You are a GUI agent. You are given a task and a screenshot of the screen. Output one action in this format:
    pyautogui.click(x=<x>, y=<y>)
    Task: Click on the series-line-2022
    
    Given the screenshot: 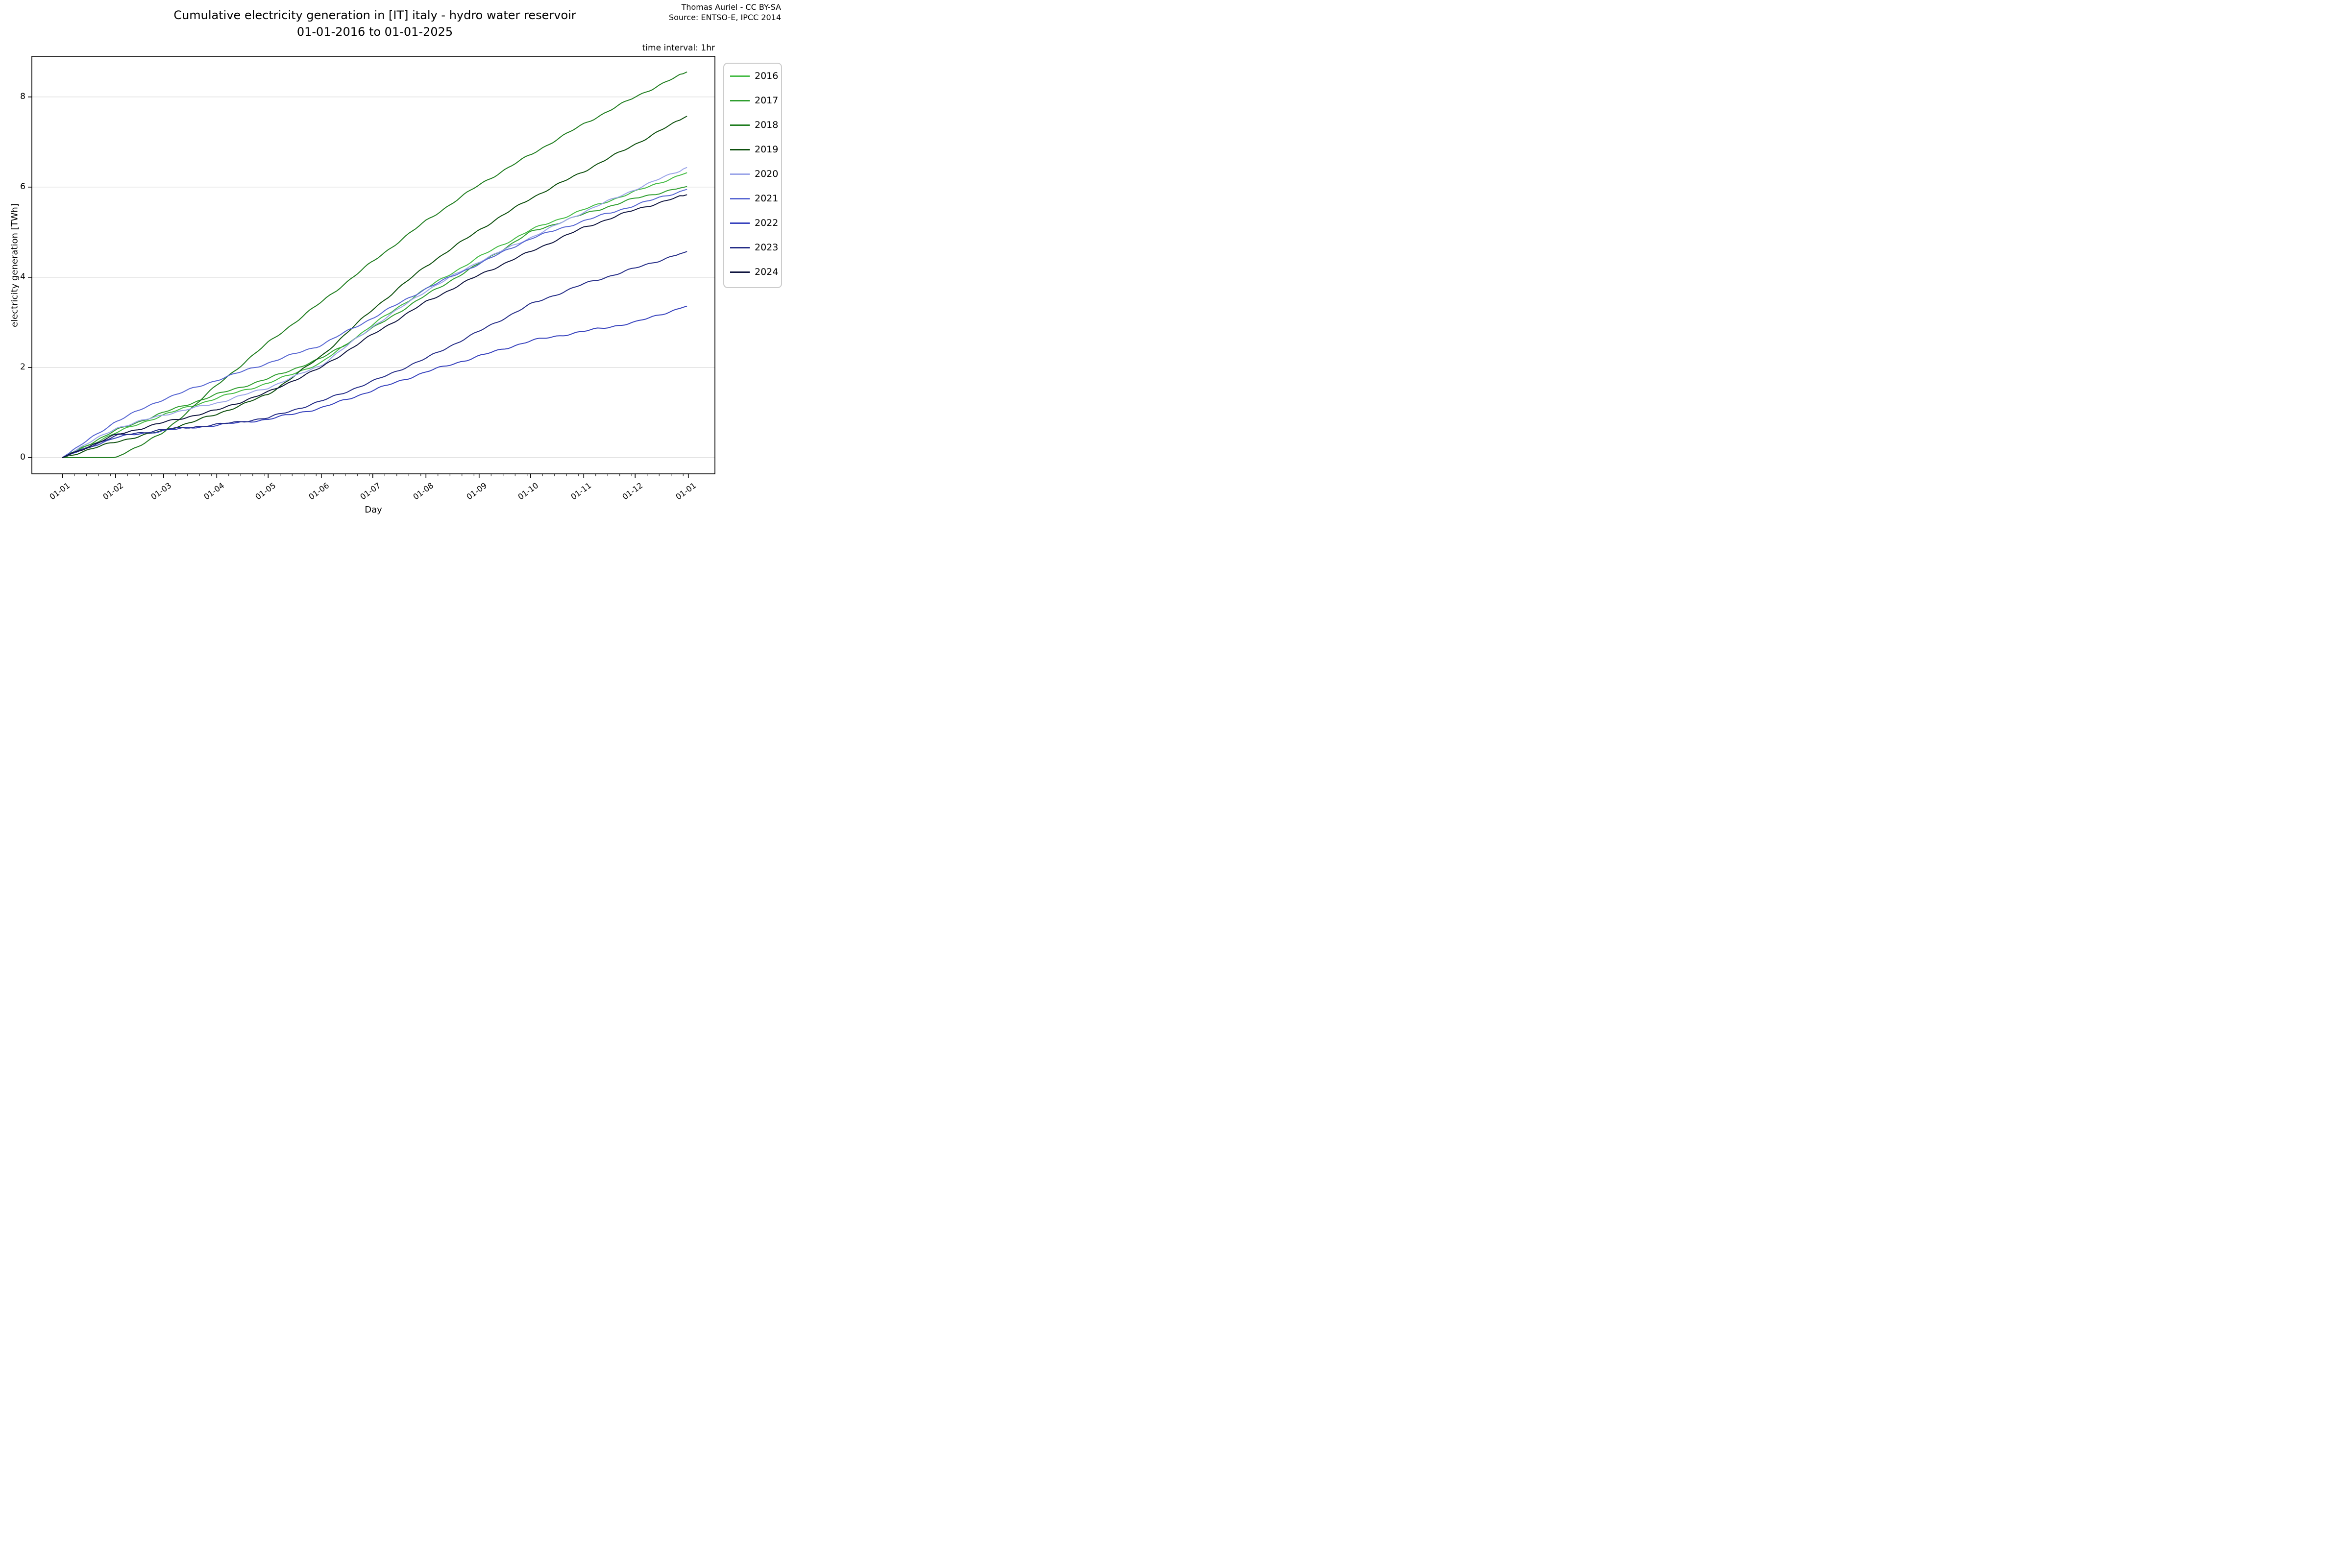 What is the action you would take?
    pyautogui.click(x=374, y=381)
    